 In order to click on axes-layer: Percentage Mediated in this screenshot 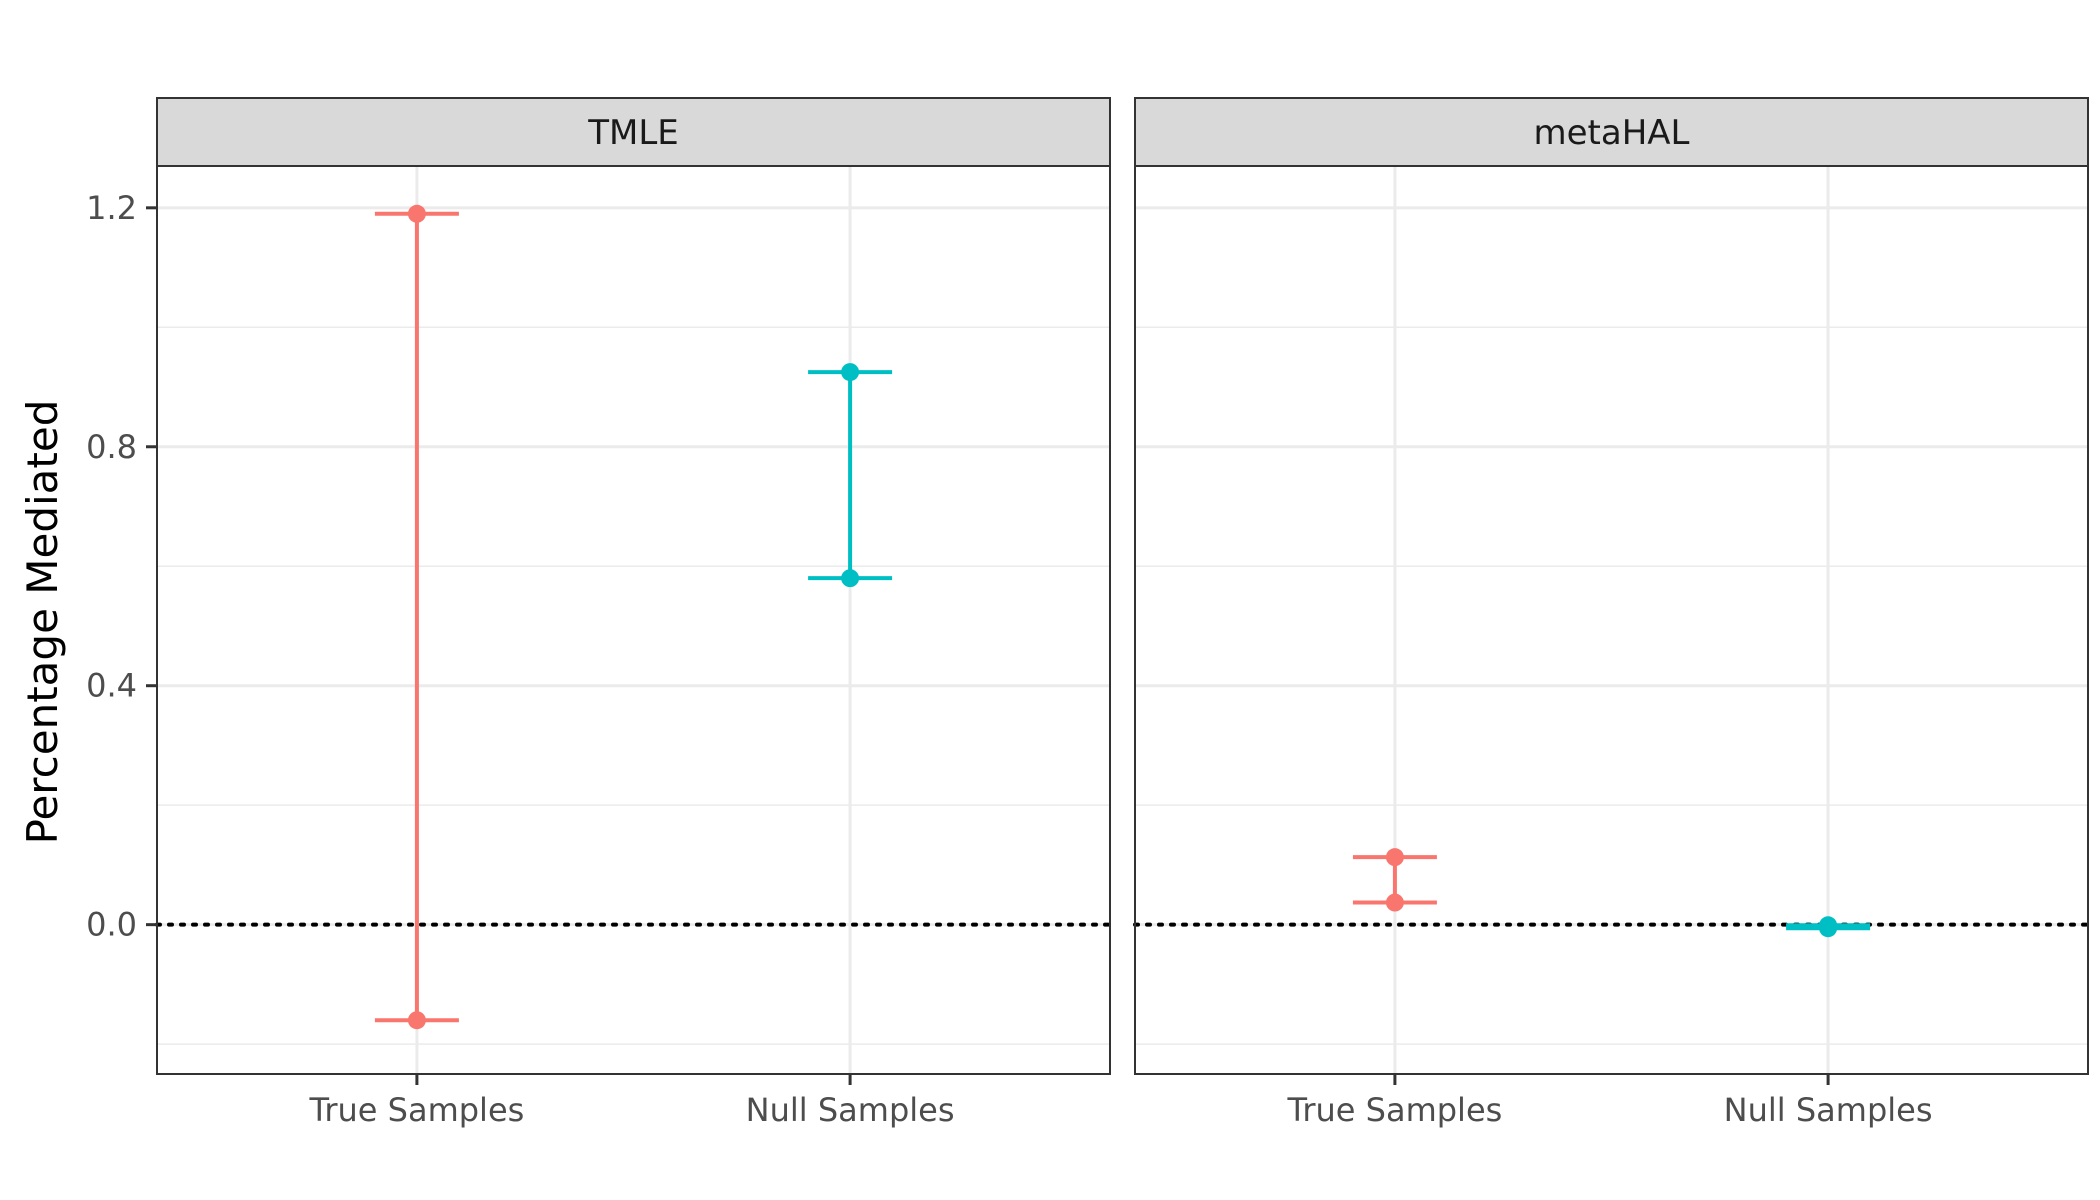, I will do `click(42, 622)`.